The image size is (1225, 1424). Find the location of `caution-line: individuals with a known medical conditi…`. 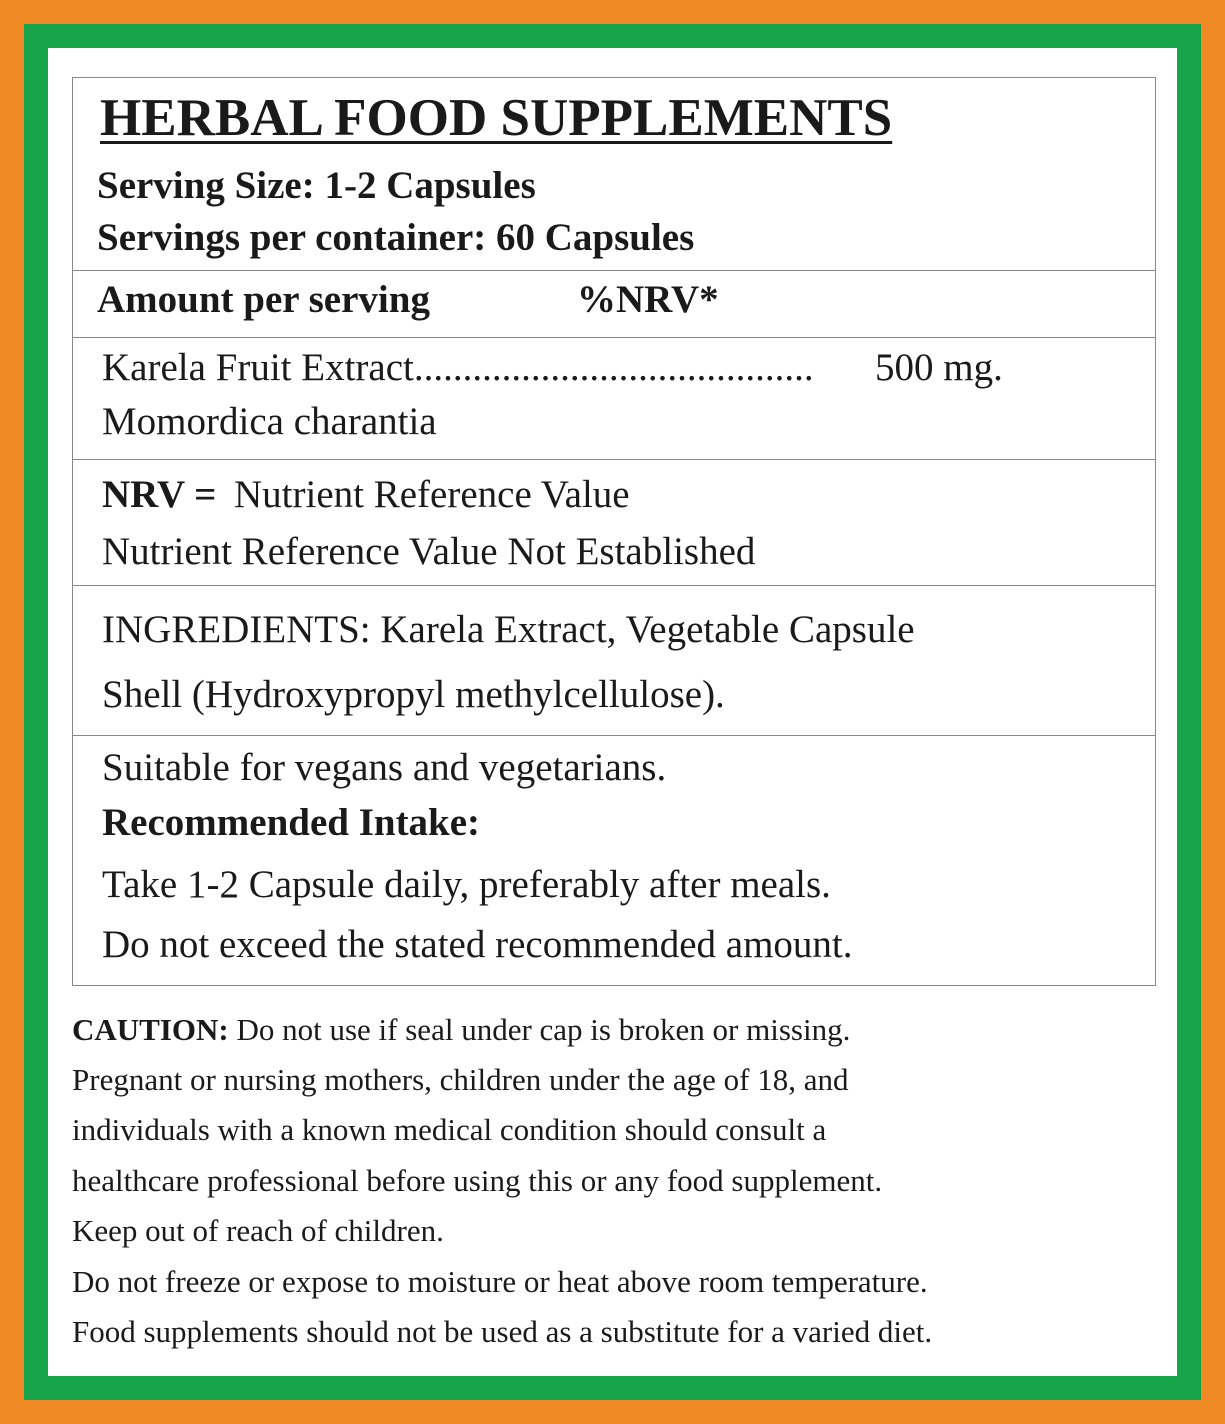

caution-line: individuals with a known medical conditi… is located at coordinates (449, 1129).